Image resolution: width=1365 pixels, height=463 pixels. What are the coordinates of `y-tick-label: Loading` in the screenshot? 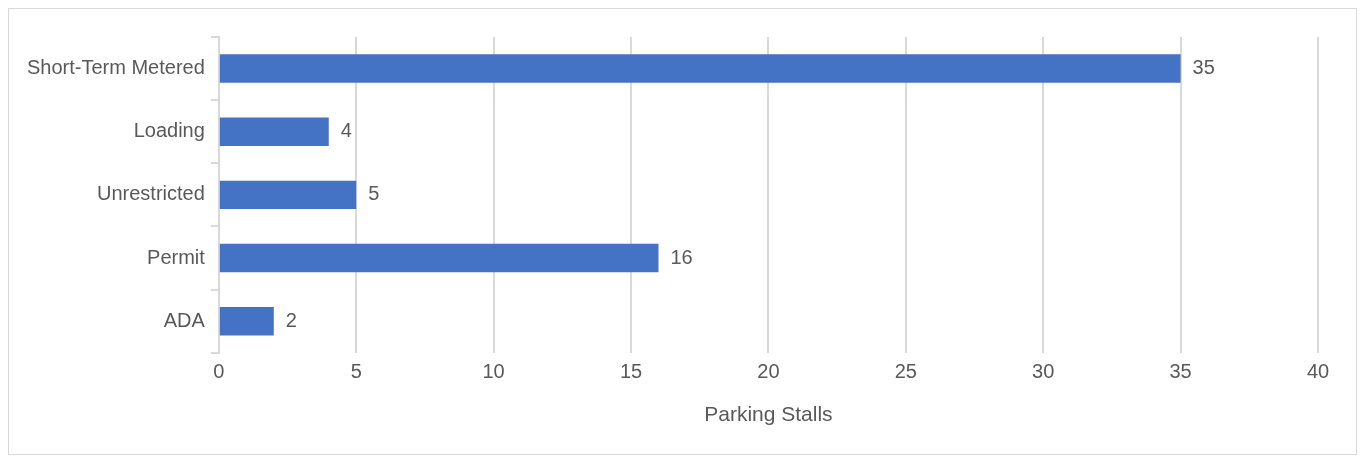 It's located at (169, 130).